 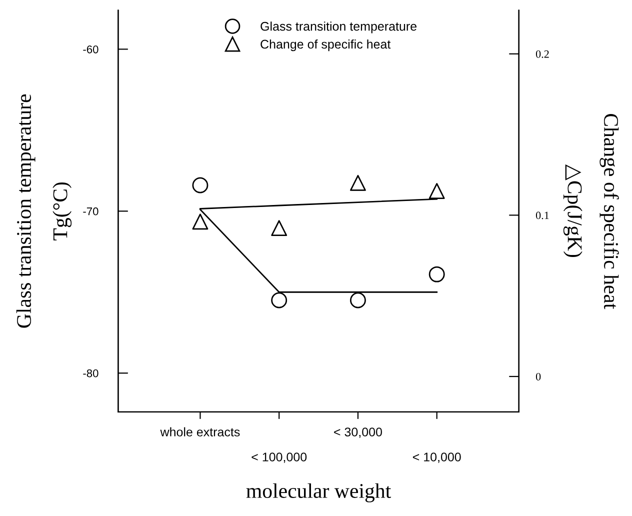 What do you see at coordinates (542, 216) in the screenshot?
I see `y2-tick-label: 0.1` at bounding box center [542, 216].